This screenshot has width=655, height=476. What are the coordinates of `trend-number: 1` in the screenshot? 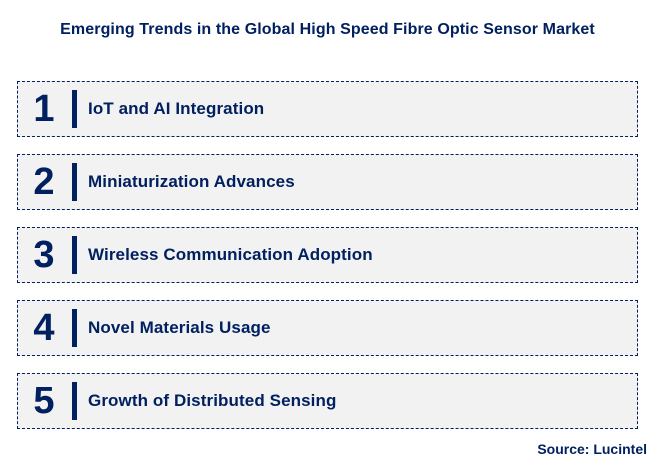 It's located at (44, 109).